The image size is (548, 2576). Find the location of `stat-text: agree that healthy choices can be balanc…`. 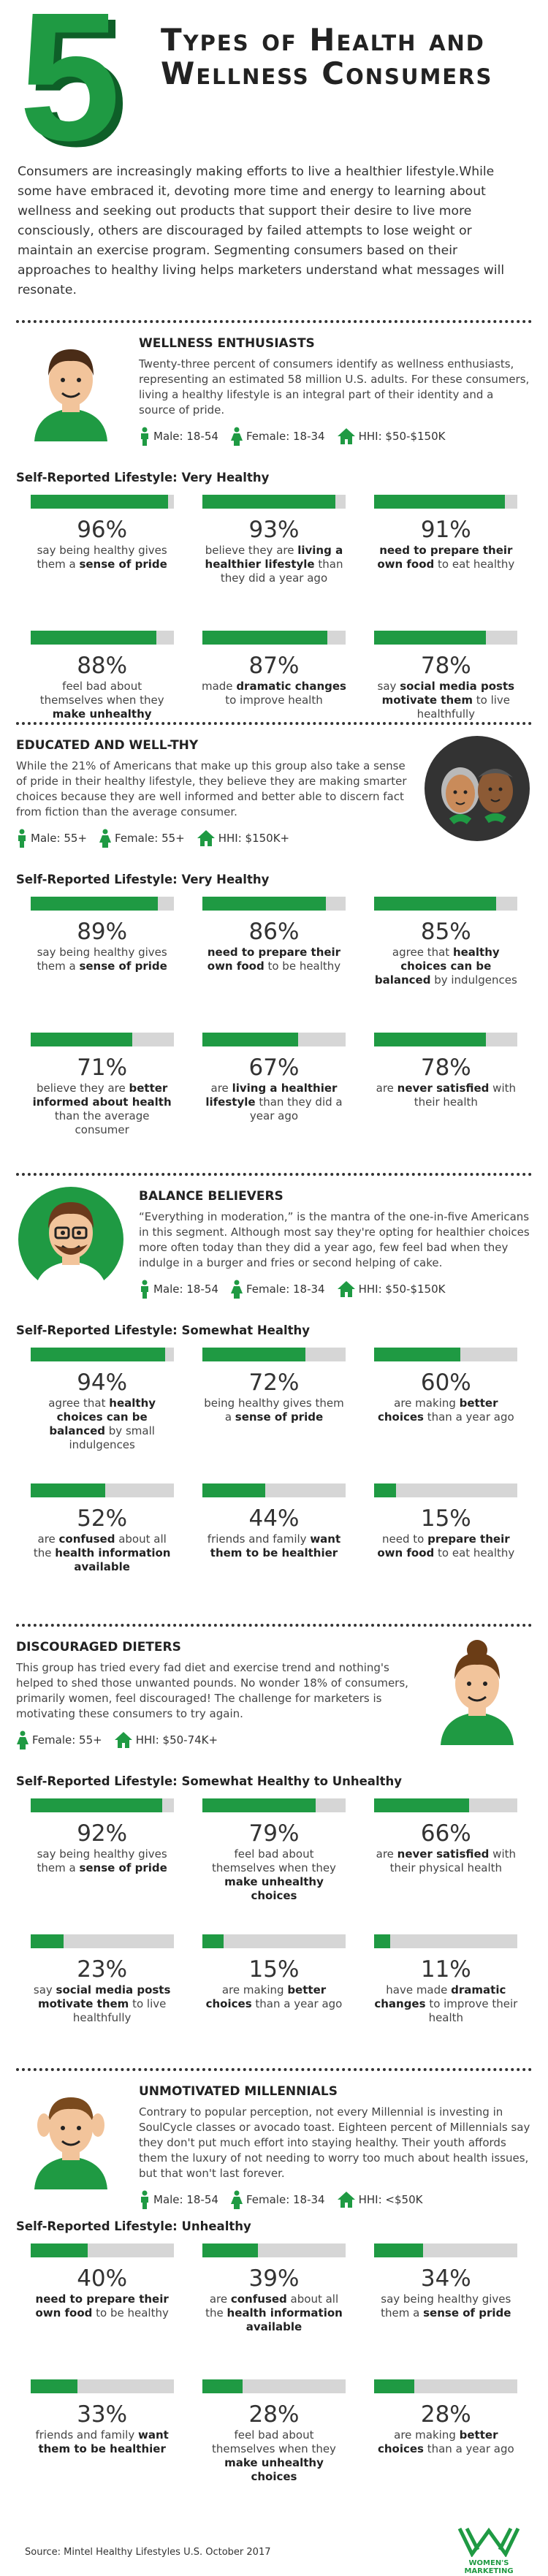

stat-text: agree that healthy choices can be balanc… is located at coordinates (102, 1424).